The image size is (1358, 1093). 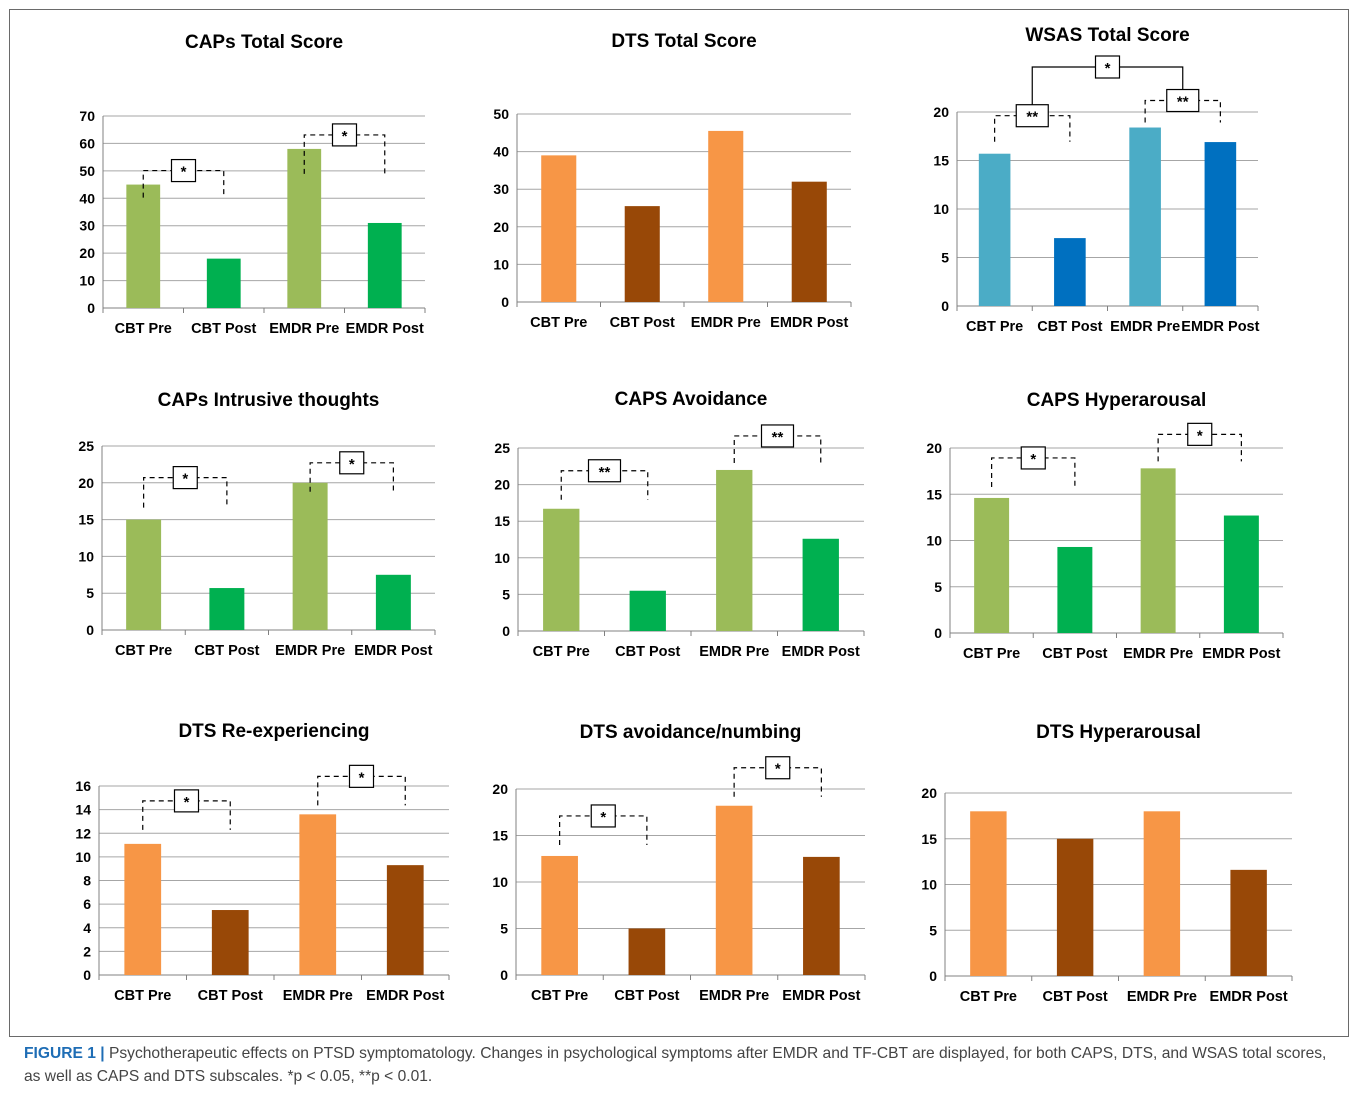 What do you see at coordinates (604, 479) in the screenshot?
I see `significance-bracket: **` at bounding box center [604, 479].